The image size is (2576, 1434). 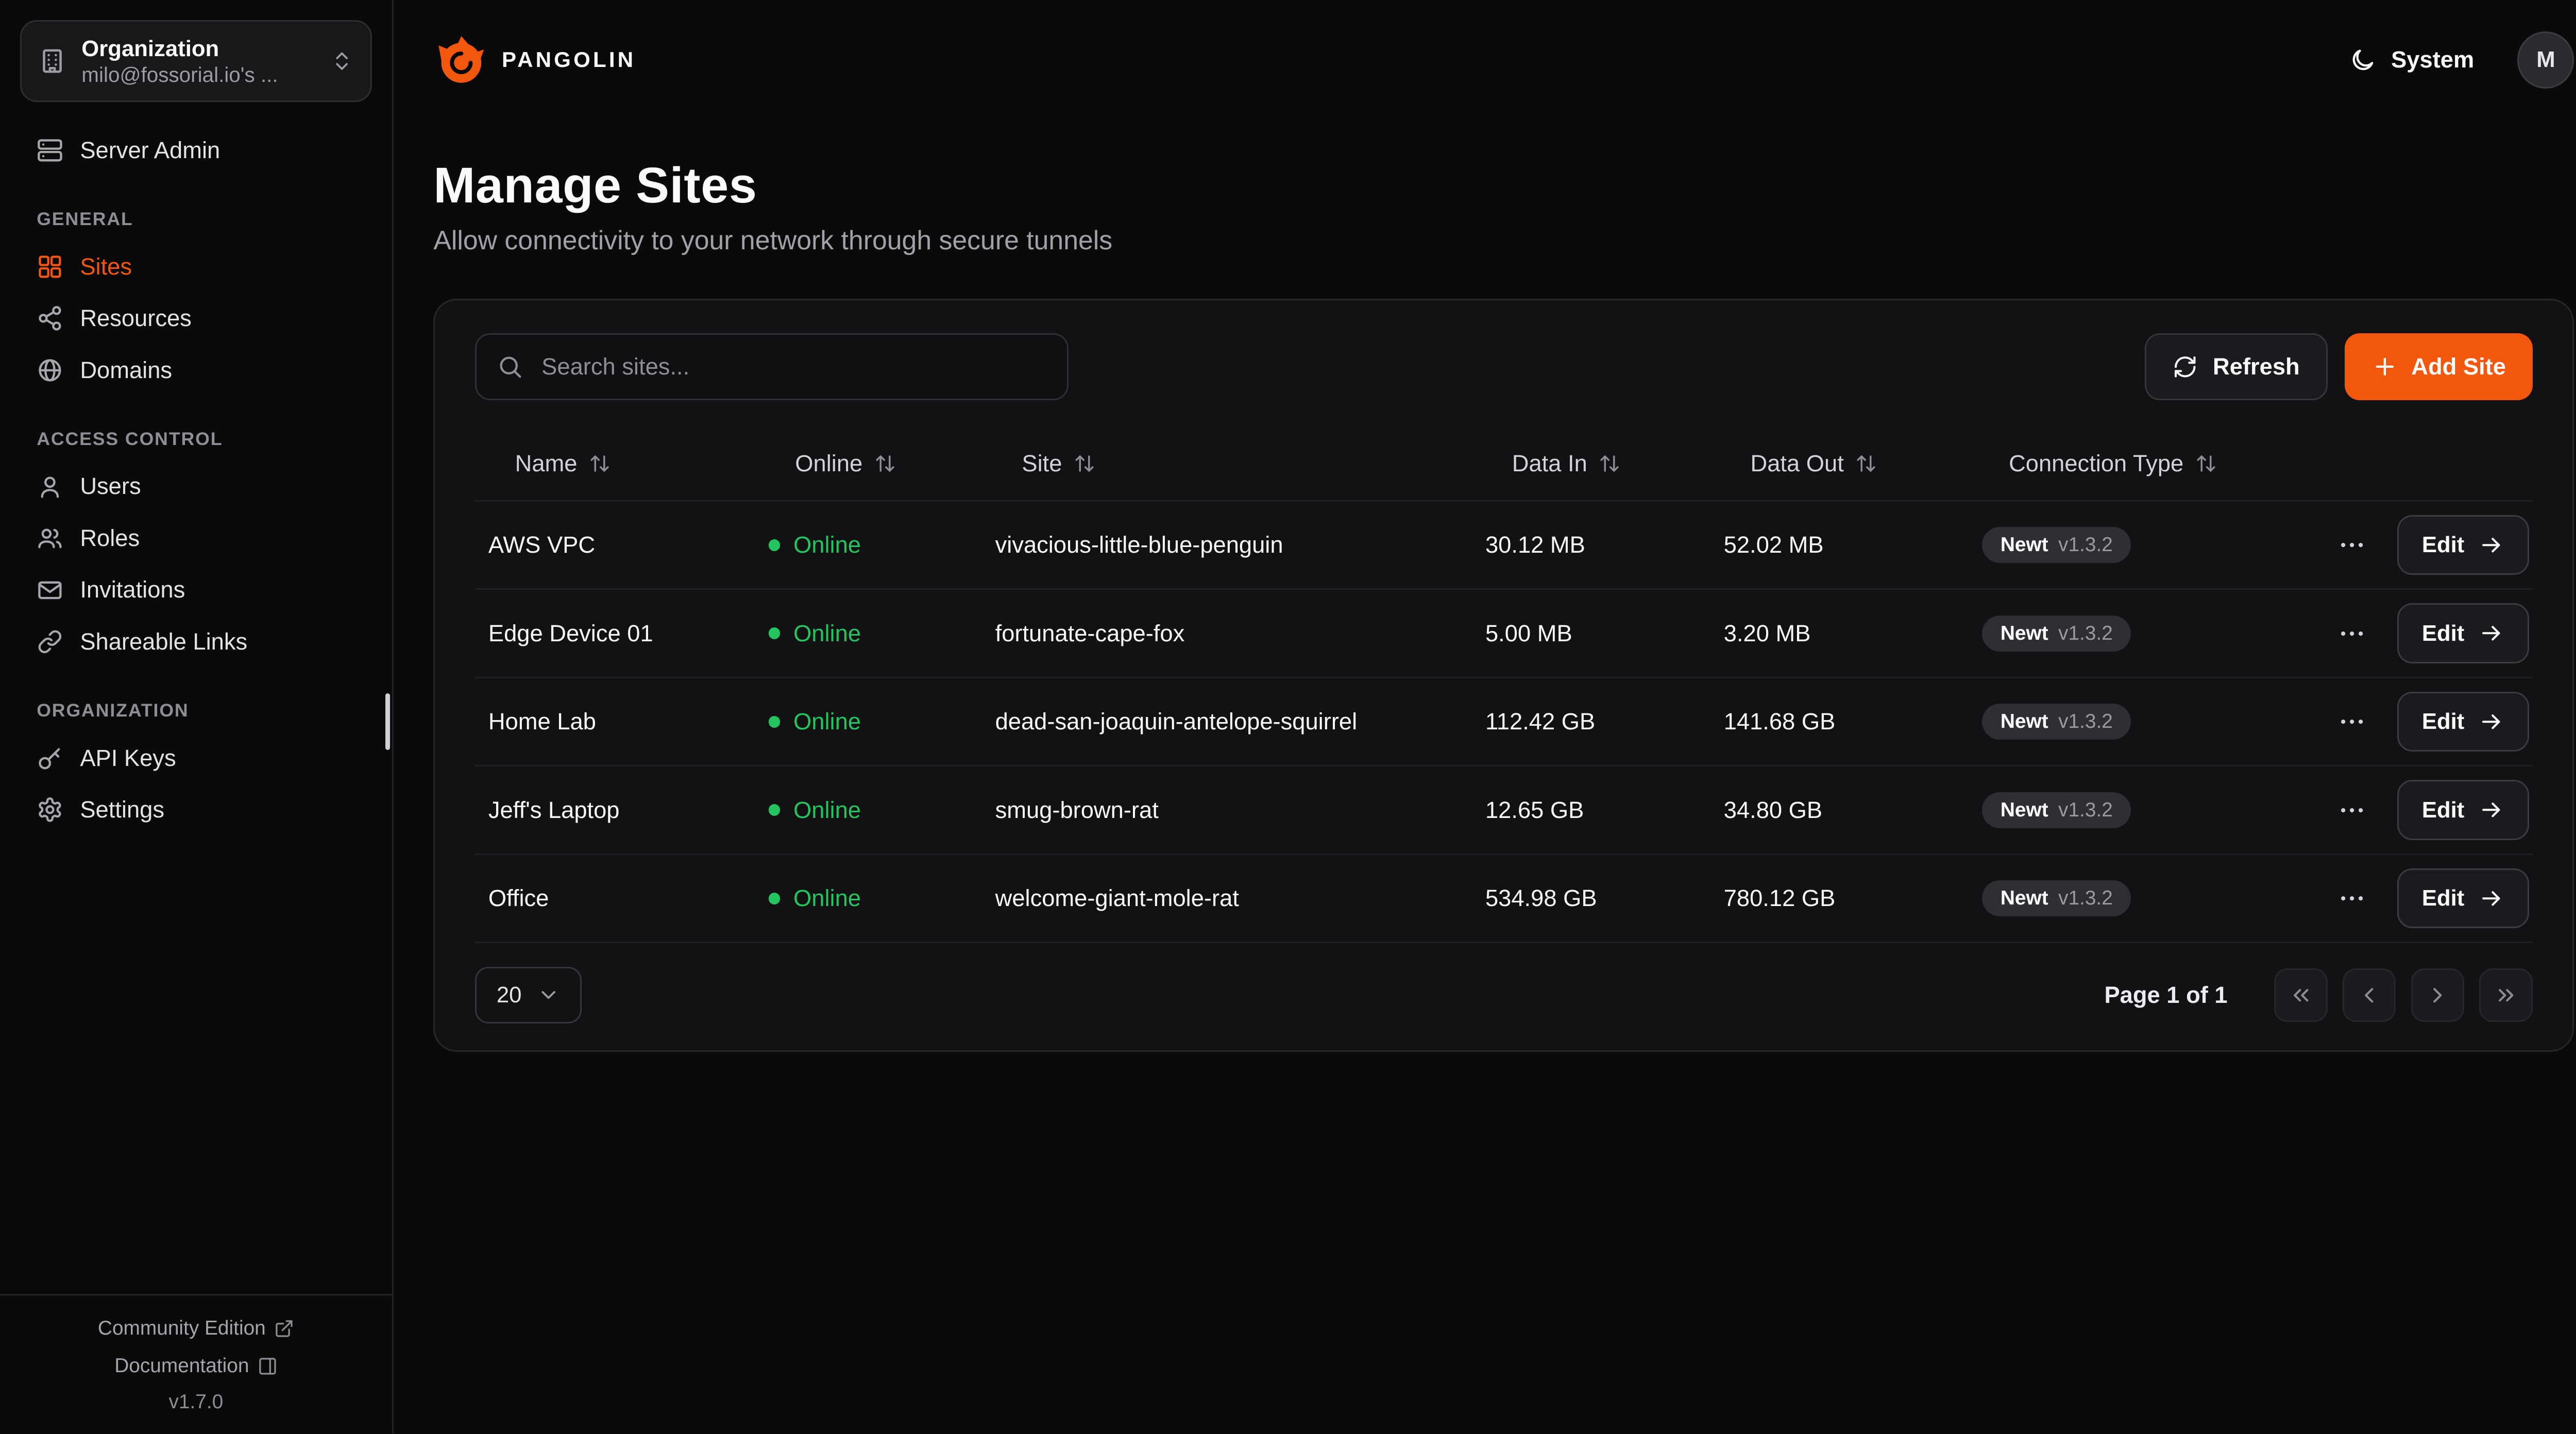 I want to click on add-site-label: Add Site, so click(x=2458, y=366).